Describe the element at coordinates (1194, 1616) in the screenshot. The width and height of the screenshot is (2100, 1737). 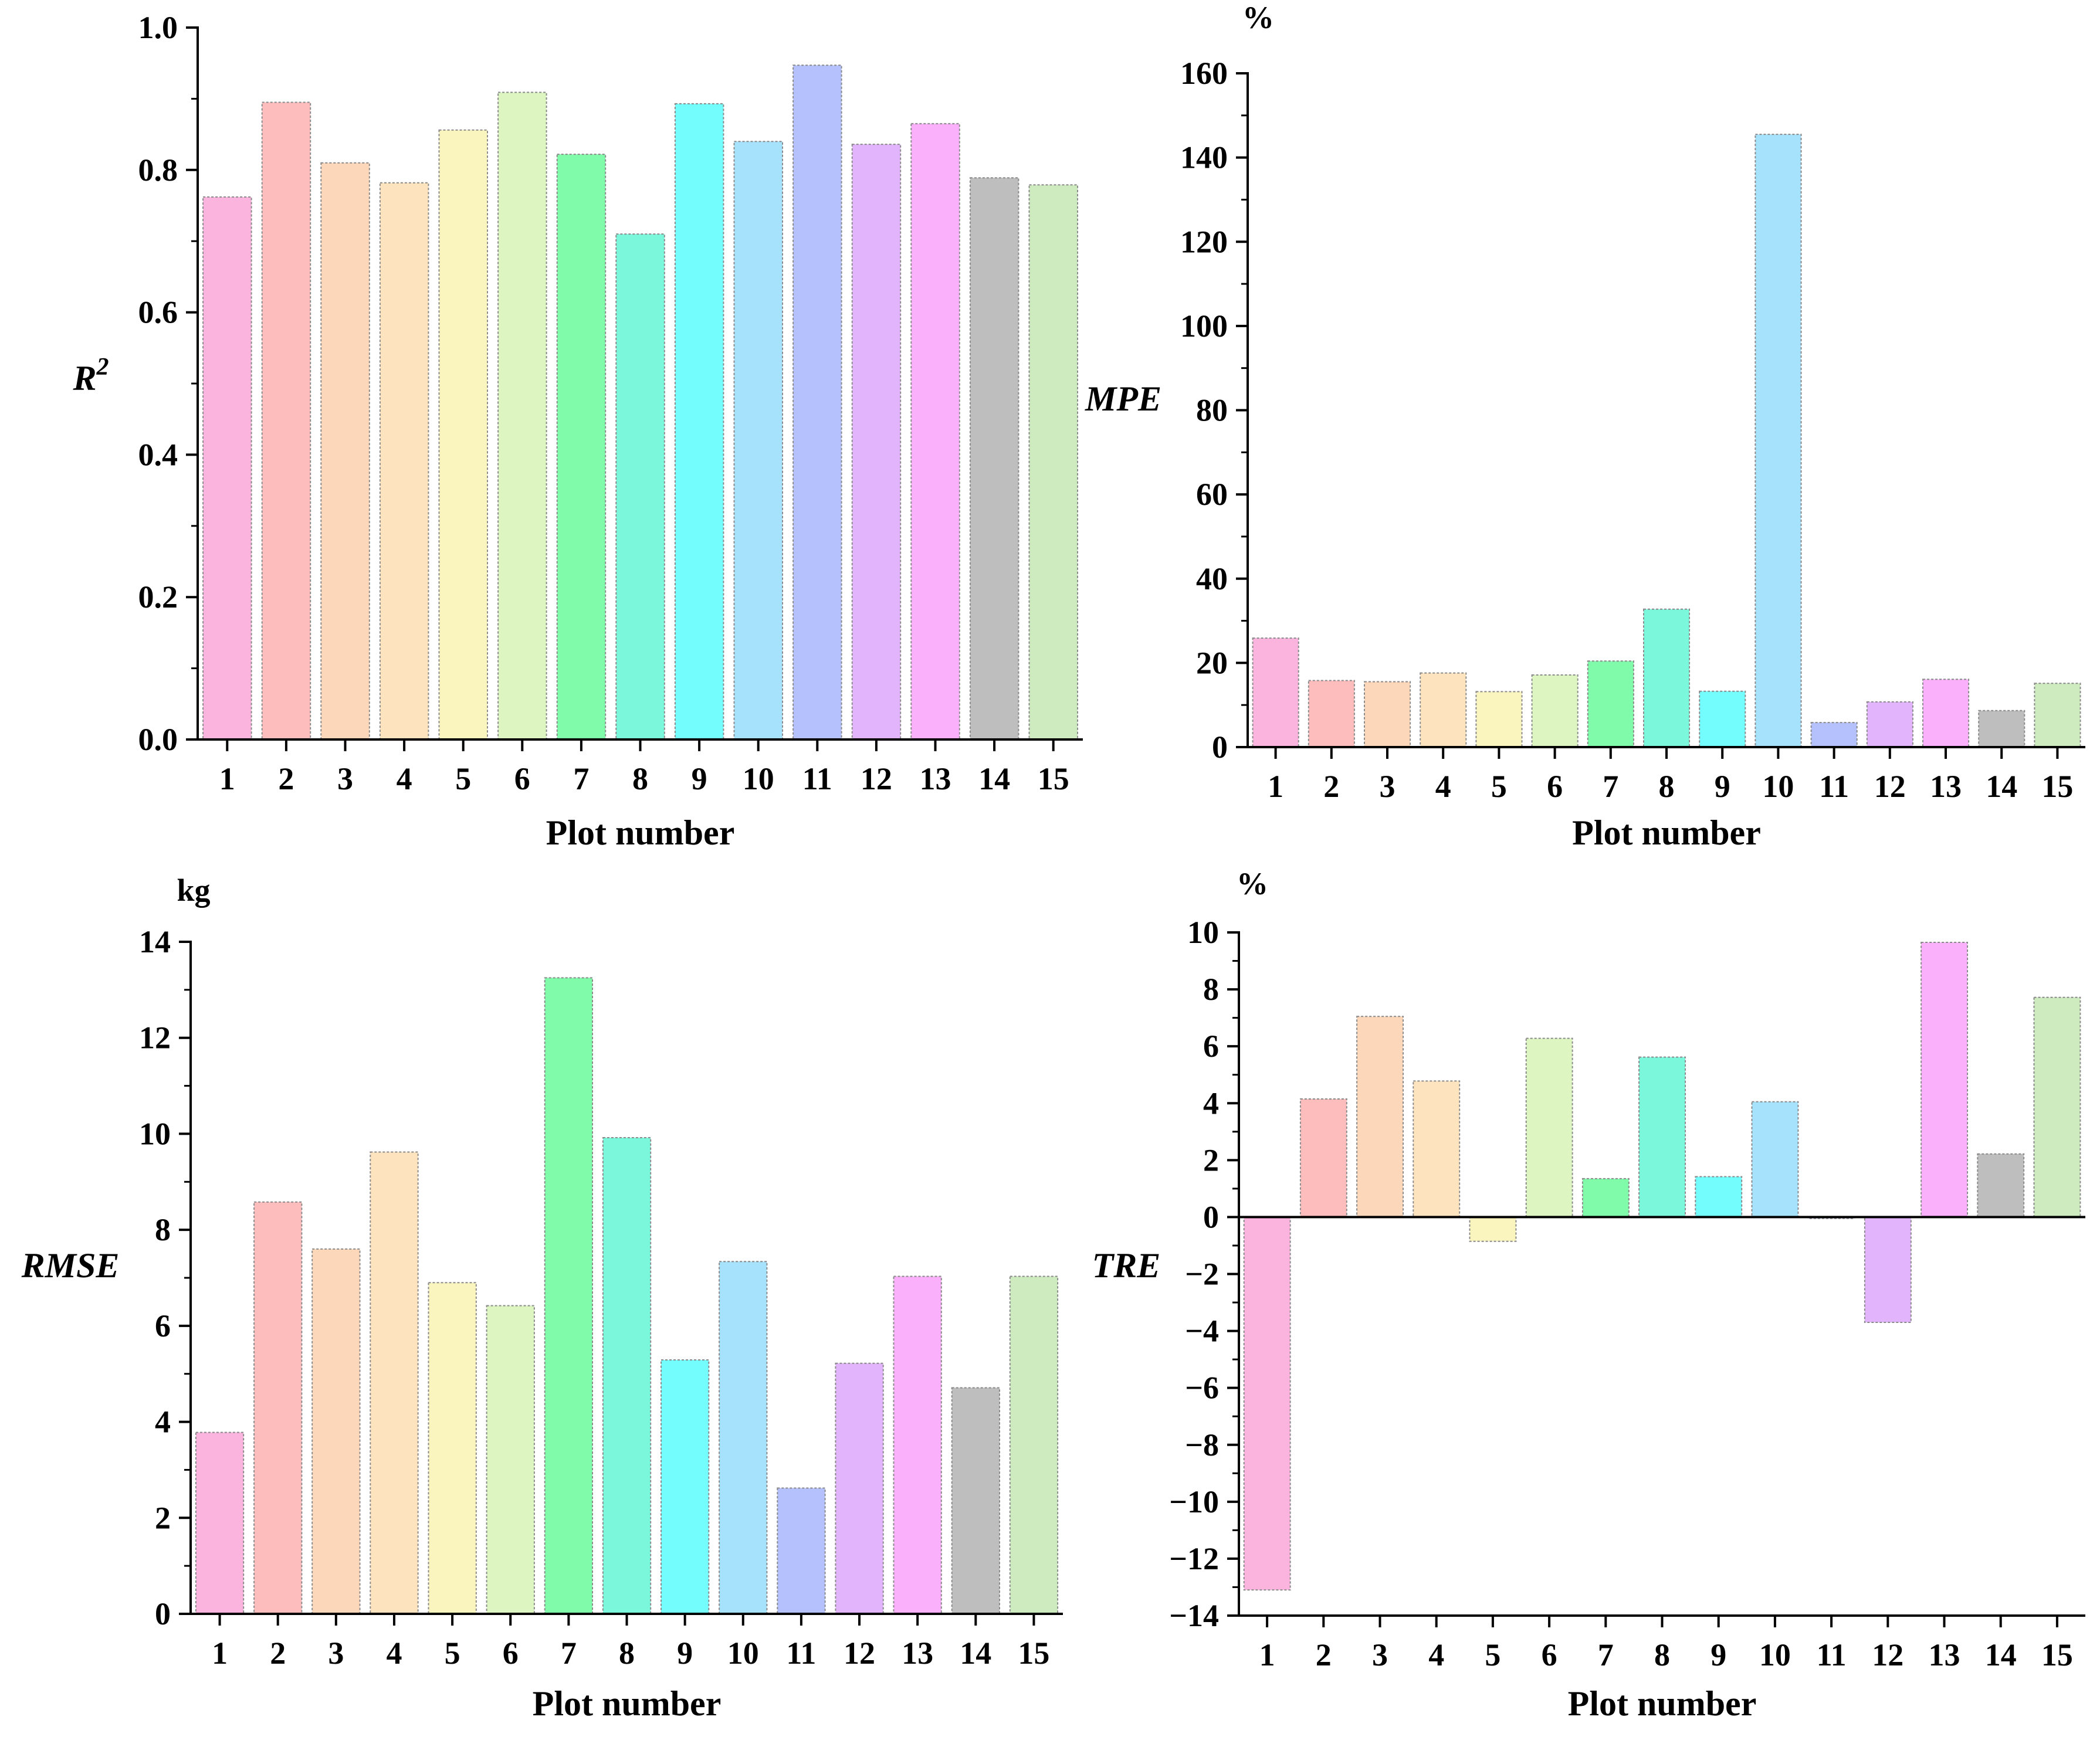
I see `y-tick-label: −14` at that location.